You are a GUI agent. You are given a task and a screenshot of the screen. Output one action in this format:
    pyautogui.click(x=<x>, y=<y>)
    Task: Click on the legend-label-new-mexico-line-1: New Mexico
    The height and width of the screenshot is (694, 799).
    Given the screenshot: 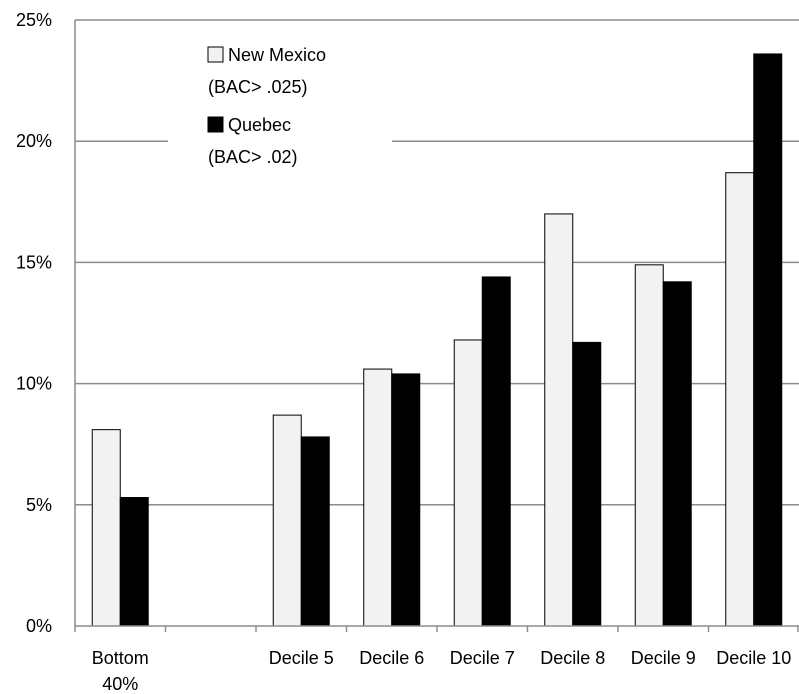 What is the action you would take?
    pyautogui.click(x=277, y=55)
    